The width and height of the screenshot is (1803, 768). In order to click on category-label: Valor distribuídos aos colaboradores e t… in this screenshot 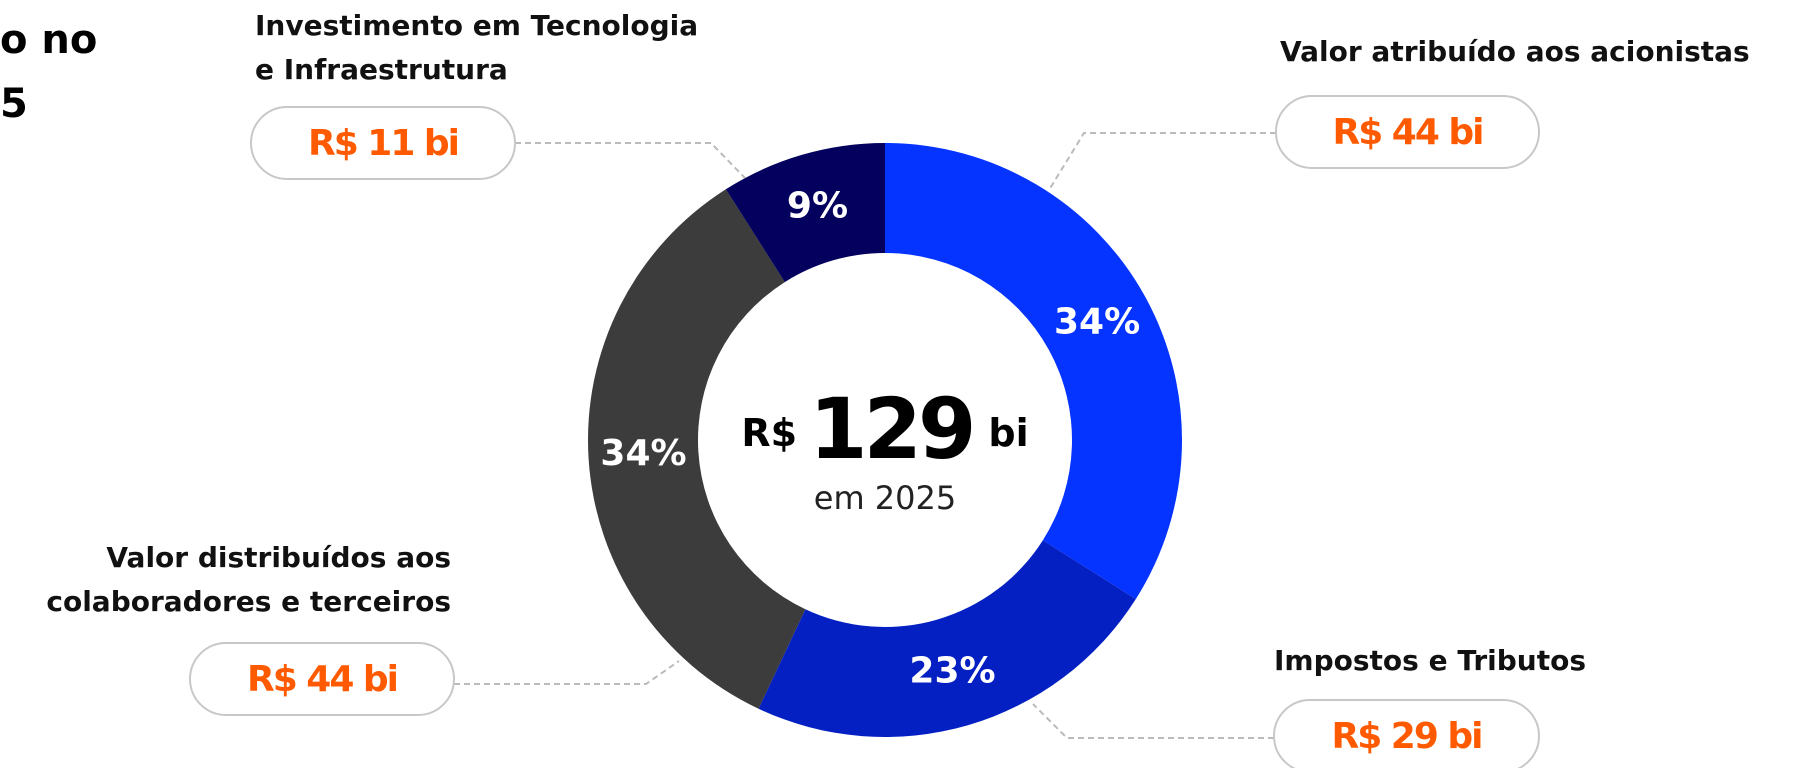, I will do `click(248, 579)`.